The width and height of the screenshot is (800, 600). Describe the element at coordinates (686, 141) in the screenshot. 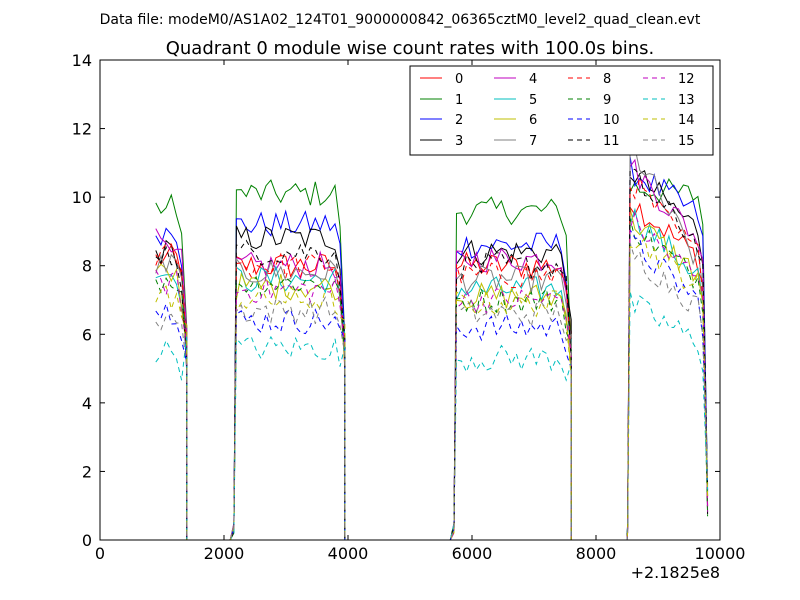

I see `legend-label-15: 15` at that location.